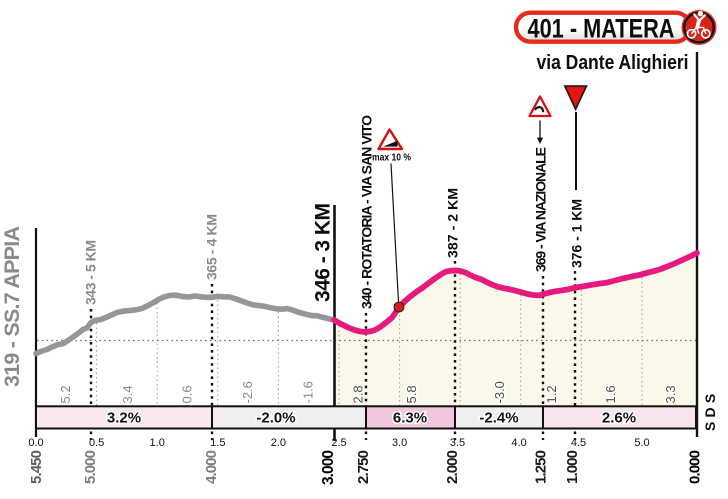  What do you see at coordinates (328, 467) in the screenshot?
I see `svg-text: 3.000` at bounding box center [328, 467].